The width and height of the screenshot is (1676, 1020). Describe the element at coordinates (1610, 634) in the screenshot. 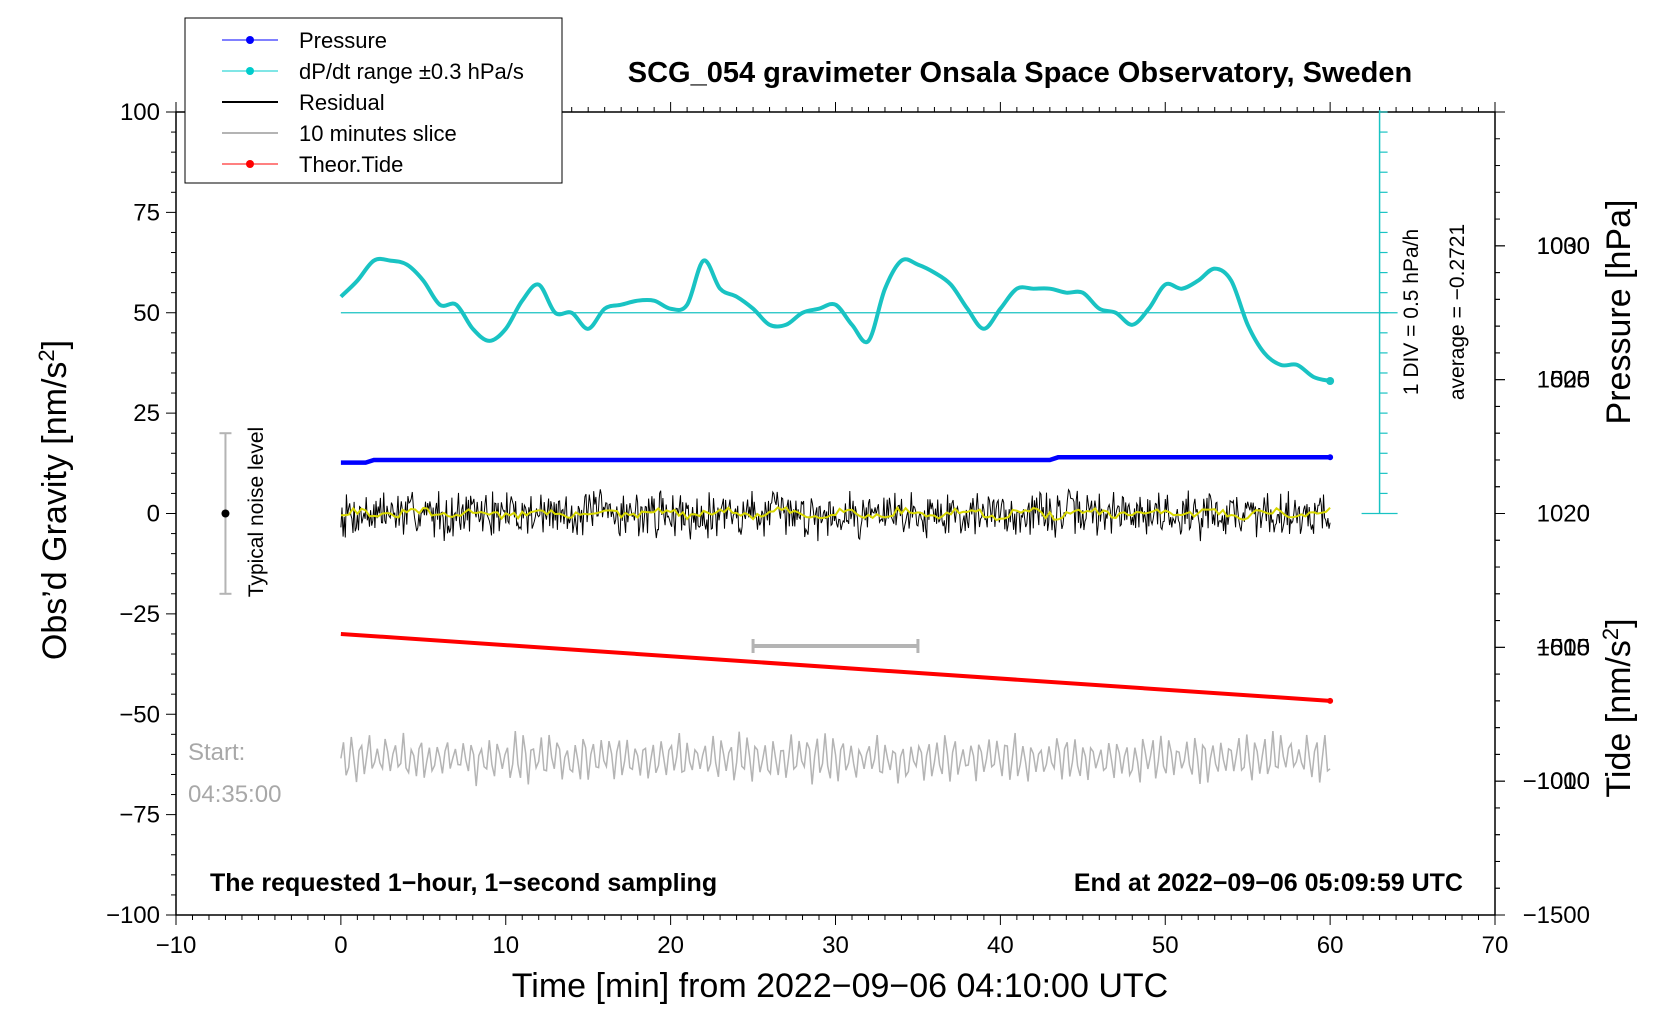

I see `tide-axis-label-sup: 2` at that location.